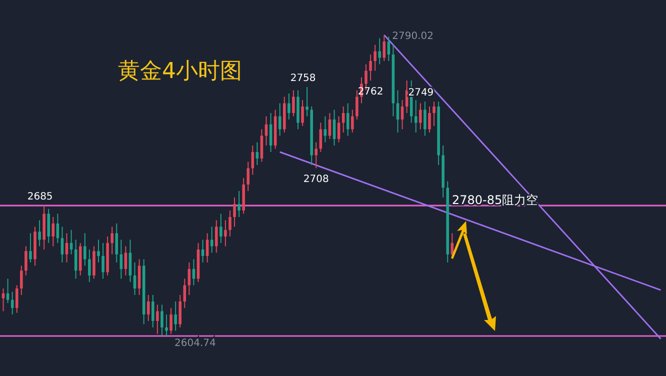 This screenshot has width=666, height=376. I want to click on annotation: 2708, so click(316, 180).